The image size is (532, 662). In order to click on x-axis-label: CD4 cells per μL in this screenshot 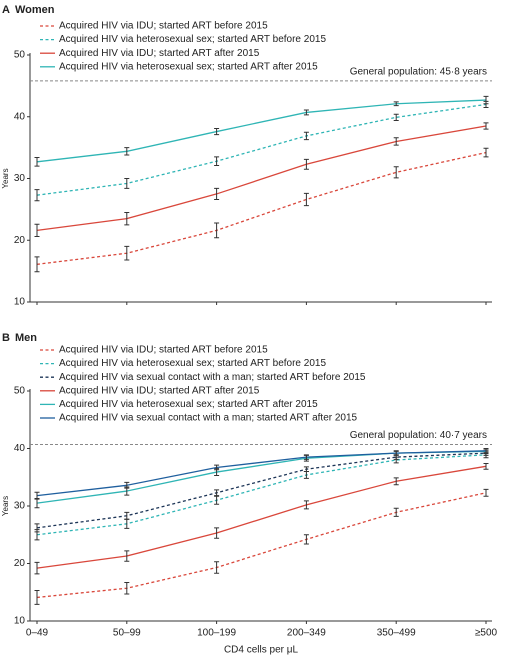, I will do `click(261, 650)`.